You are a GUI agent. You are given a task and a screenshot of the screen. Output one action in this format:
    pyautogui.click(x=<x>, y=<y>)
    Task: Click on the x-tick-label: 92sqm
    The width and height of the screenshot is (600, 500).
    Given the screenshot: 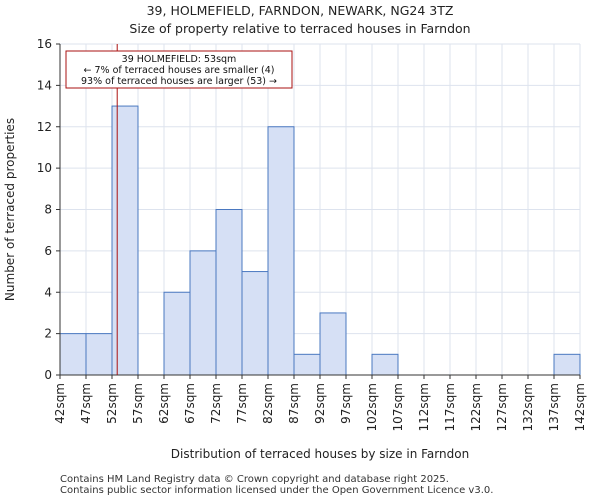 What is the action you would take?
    pyautogui.click(x=320, y=403)
    